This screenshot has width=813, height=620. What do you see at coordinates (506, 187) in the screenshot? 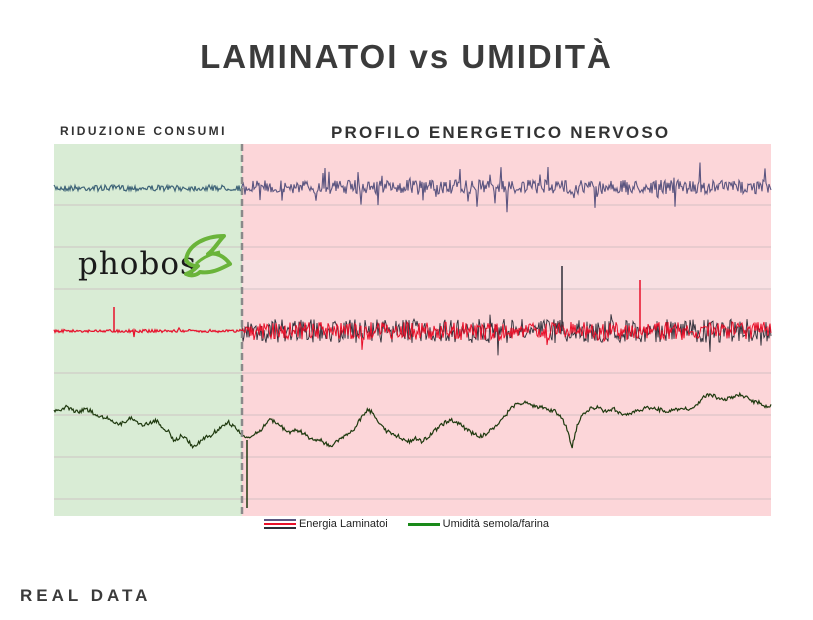
I see `energy-top-trace-red-zone` at bounding box center [506, 187].